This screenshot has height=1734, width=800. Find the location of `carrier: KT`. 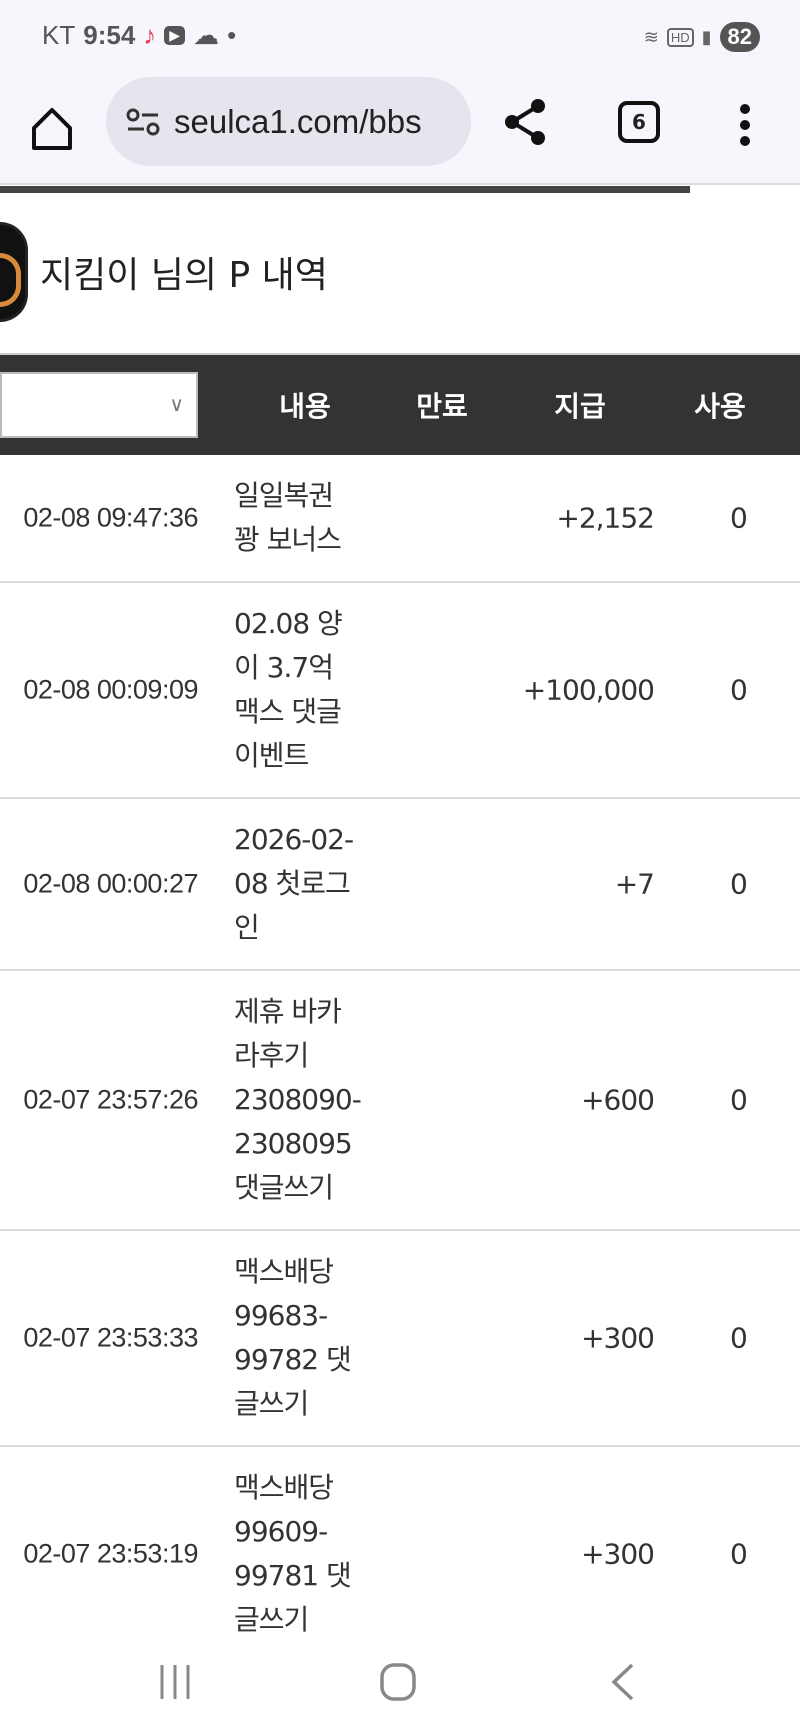

carrier: KT is located at coordinates (59, 35).